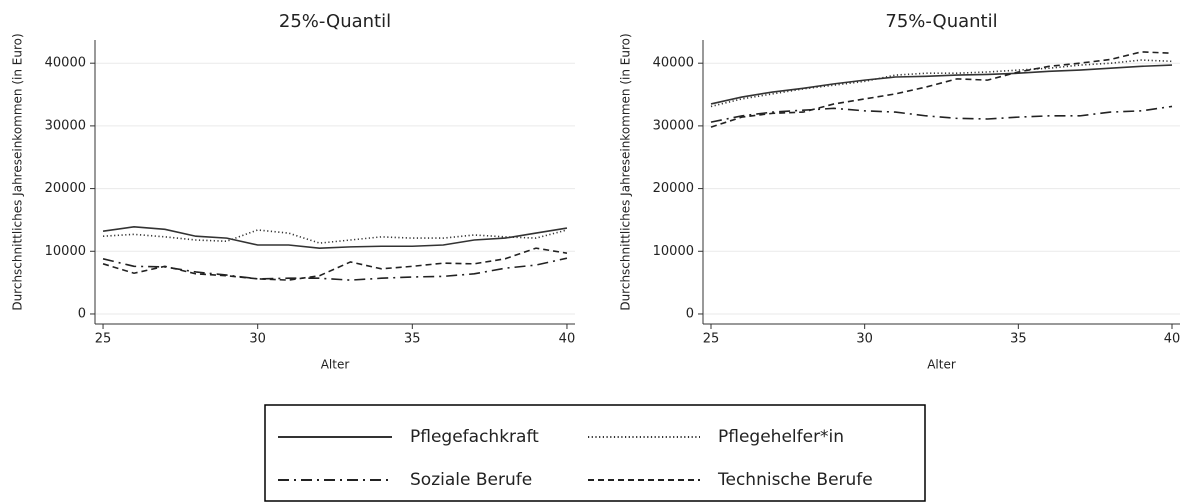  I want to click on legend-label: Pflegehelfer*in, so click(781, 437).